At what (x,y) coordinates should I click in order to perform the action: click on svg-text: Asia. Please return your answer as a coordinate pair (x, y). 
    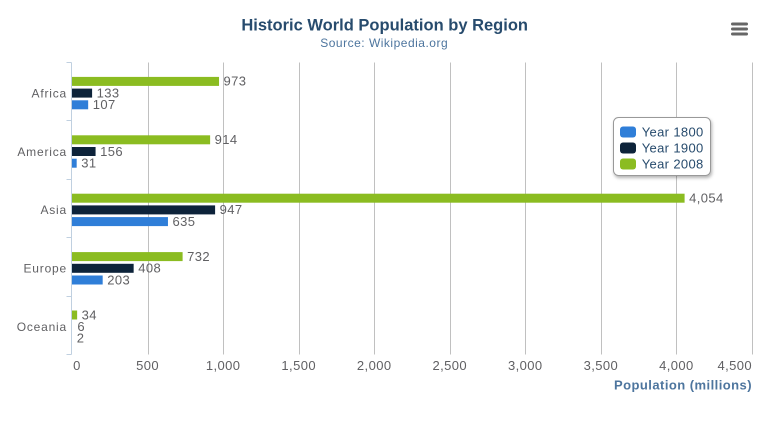
    Looking at the image, I should click on (53, 210).